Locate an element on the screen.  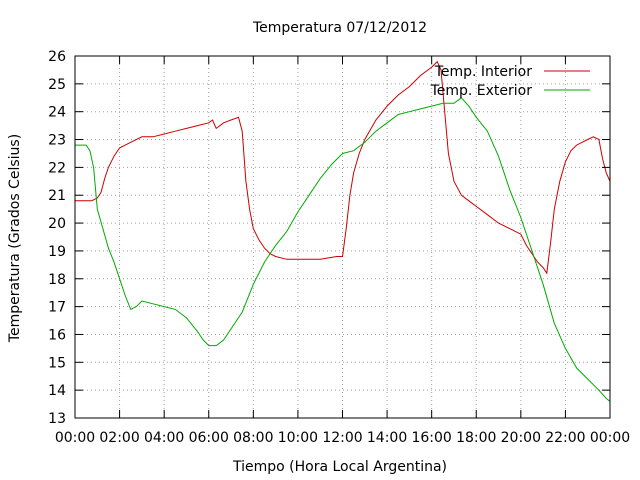
y-axis-label: Temperatura (Grados Celsius) is located at coordinates (15, 238).